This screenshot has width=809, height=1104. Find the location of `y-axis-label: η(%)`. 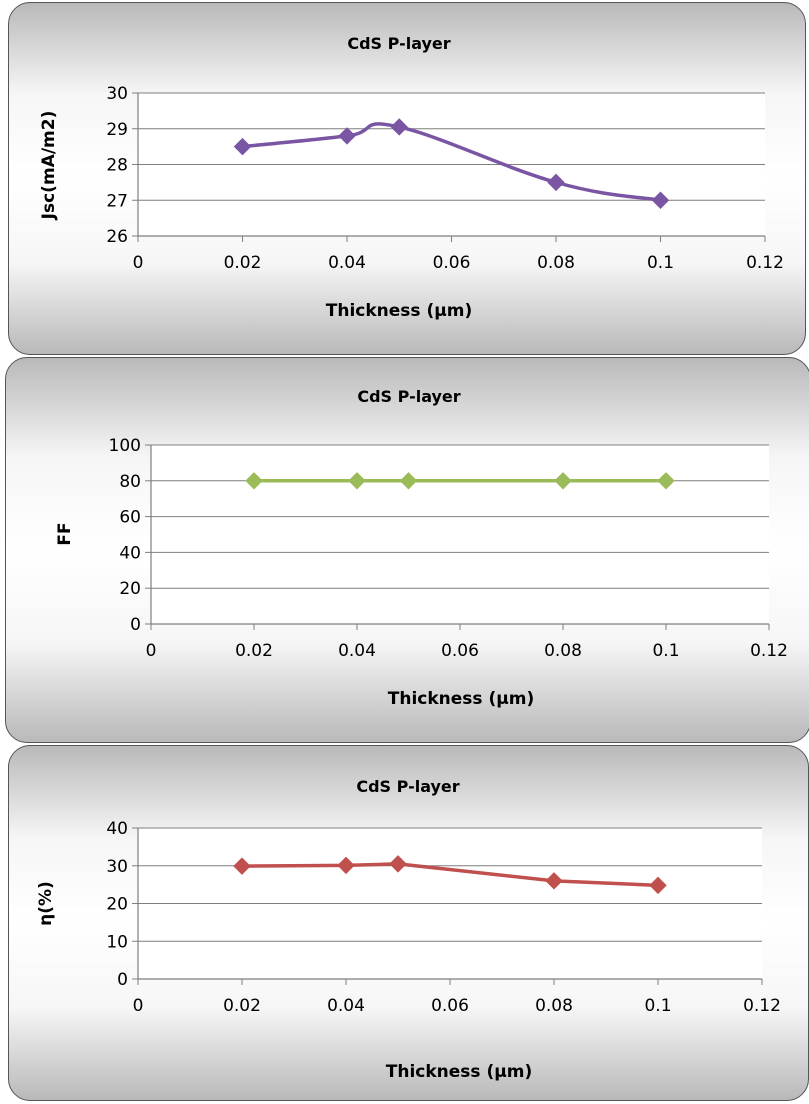

y-axis-label: η(%) is located at coordinates (46, 903).